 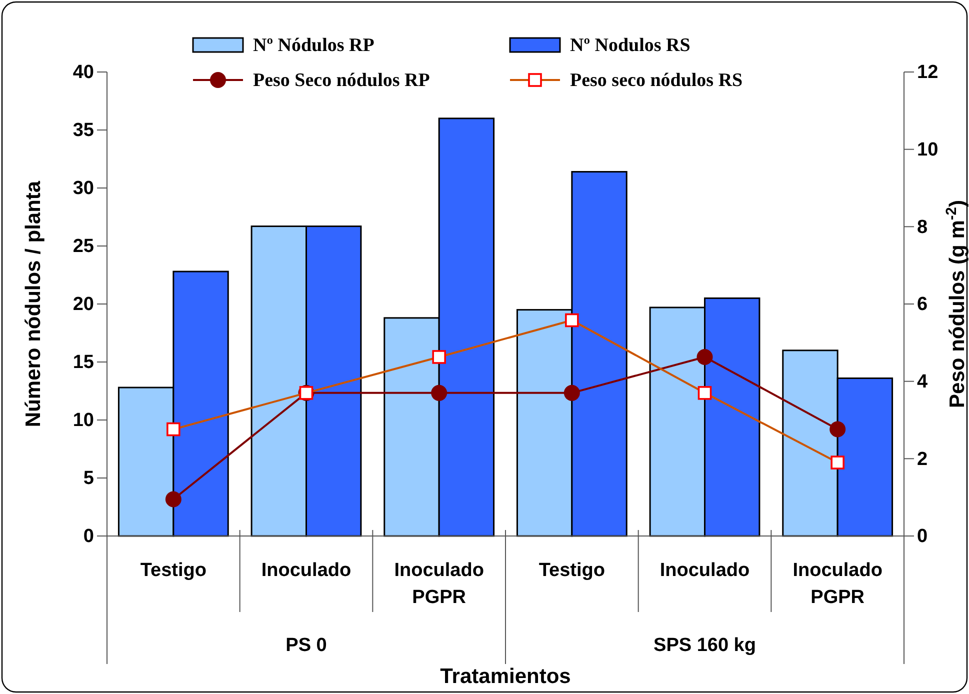 I want to click on y2-tick-label: 4, so click(x=922, y=381).